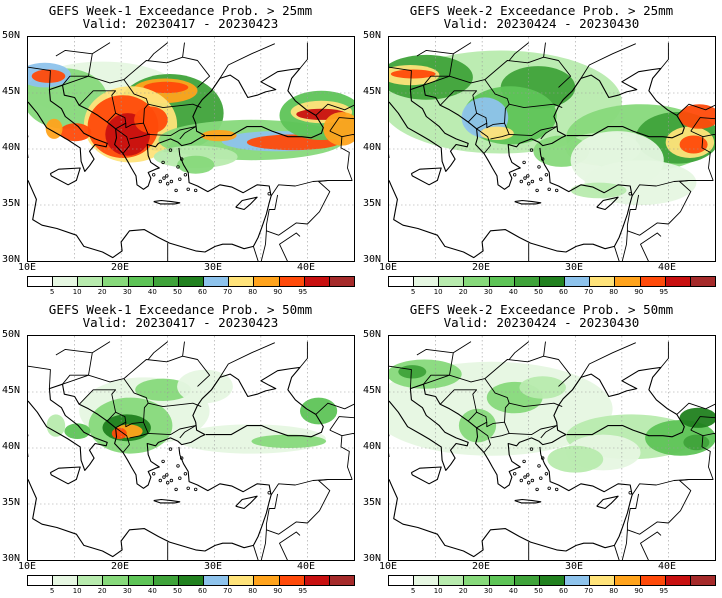  I want to click on colorbar-label: 5, so click(413, 591).